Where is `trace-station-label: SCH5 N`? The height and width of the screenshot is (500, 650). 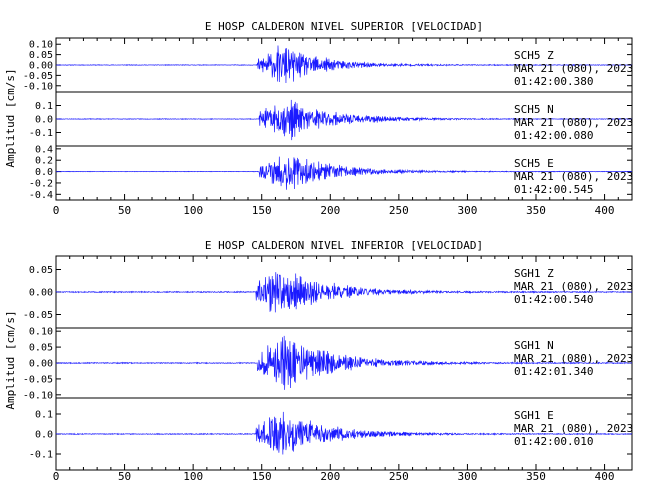 trace-station-label: SCH5 N is located at coordinates (534, 109).